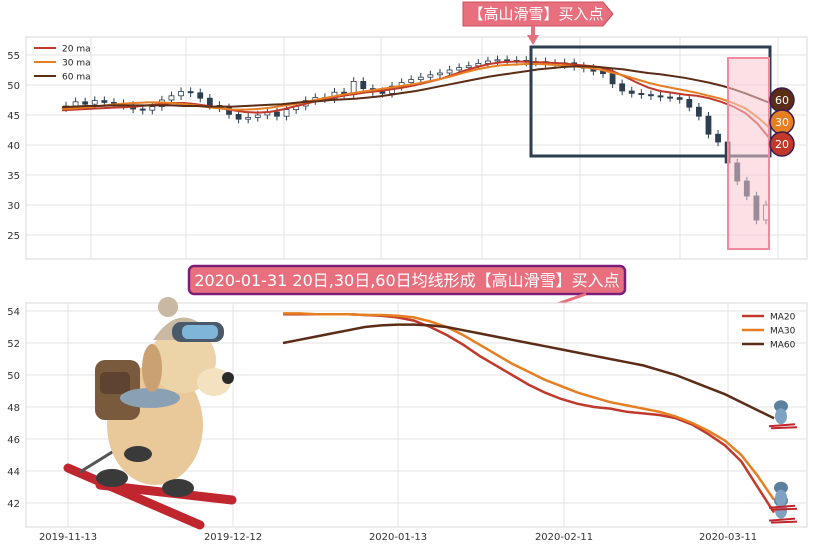 The height and width of the screenshot is (549, 813). Describe the element at coordinates (233, 537) in the screenshot. I see `bottom-x-tick-label: 2019-12-12` at that location.